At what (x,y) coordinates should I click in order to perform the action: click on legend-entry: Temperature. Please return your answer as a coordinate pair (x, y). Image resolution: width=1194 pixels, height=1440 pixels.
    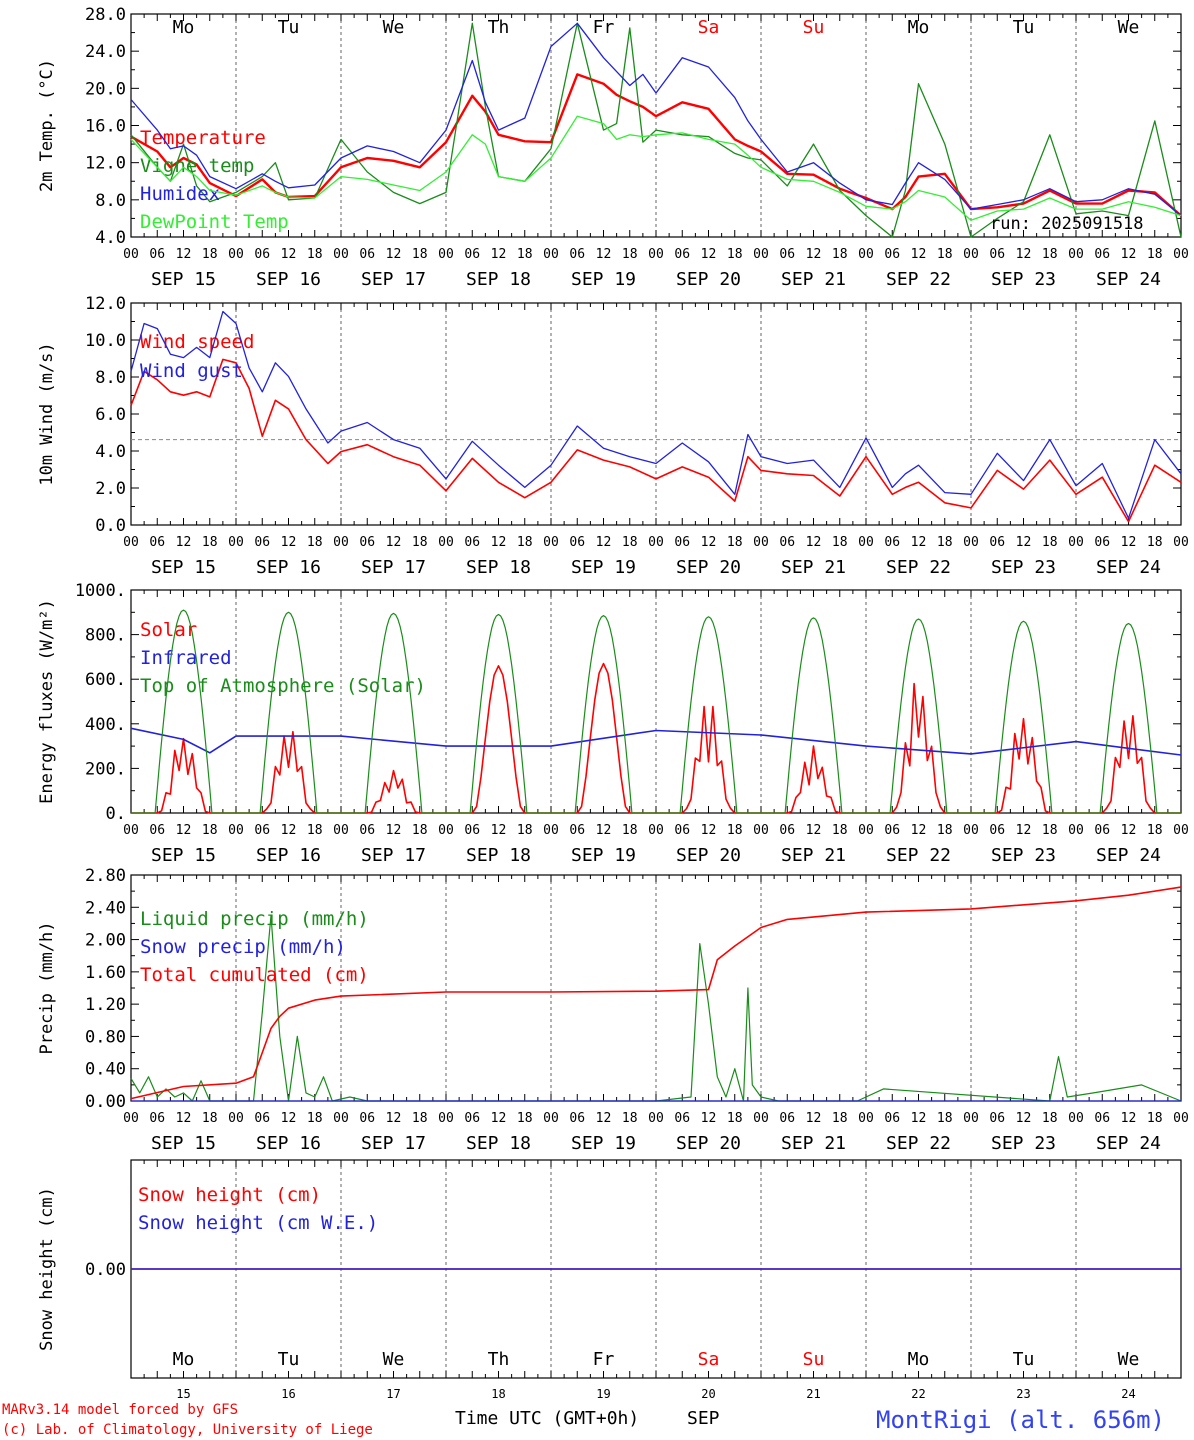
    Looking at the image, I should click on (203, 138).